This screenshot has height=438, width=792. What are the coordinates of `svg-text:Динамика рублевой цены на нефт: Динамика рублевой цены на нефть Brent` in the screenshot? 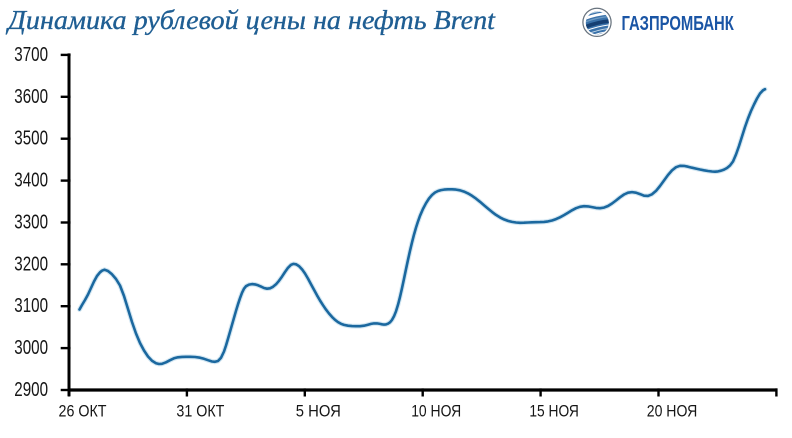 It's located at (251, 20).